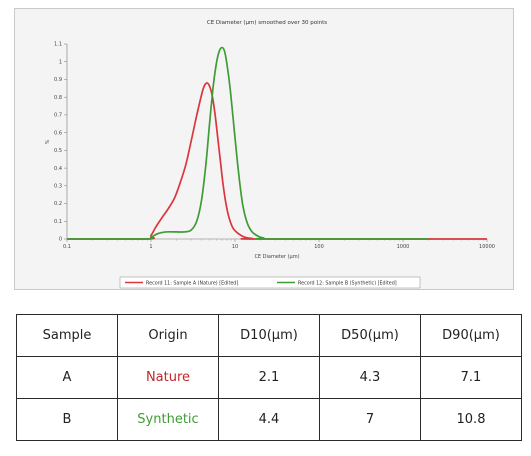 The width and height of the screenshot is (531, 456). What do you see at coordinates (471, 419) in the screenshot?
I see `cell-d90: 10.8` at bounding box center [471, 419].